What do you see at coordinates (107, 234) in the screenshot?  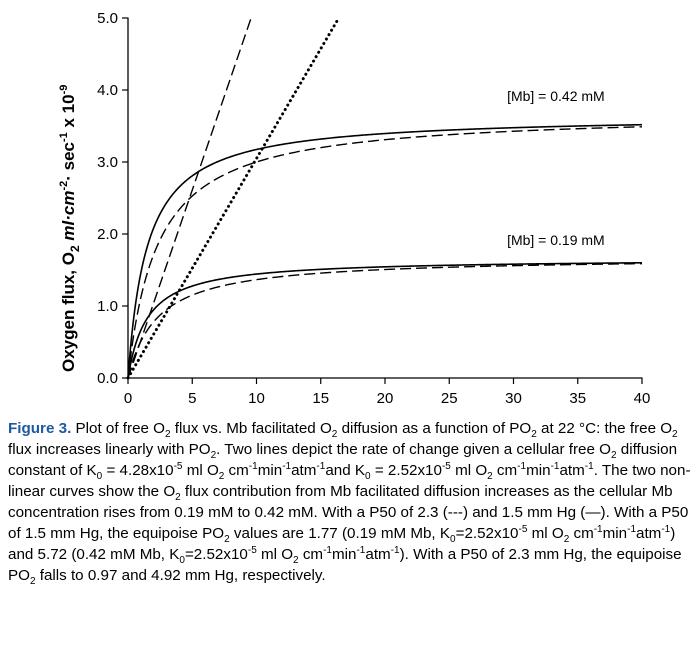 I see `y-tick-label: 2.0` at bounding box center [107, 234].